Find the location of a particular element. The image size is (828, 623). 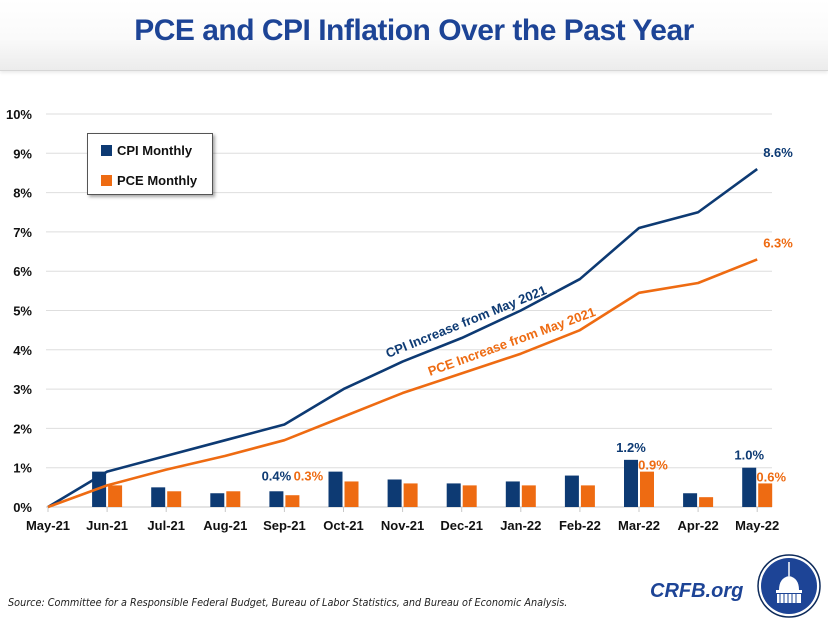

legend-label-pce: PCE Monthly is located at coordinates (157, 180).